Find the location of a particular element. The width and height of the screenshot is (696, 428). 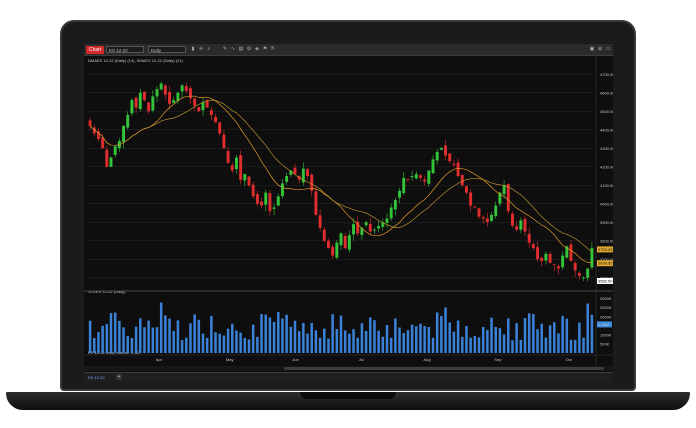

price-tick-label: 3800.00 is located at coordinates (606, 240).